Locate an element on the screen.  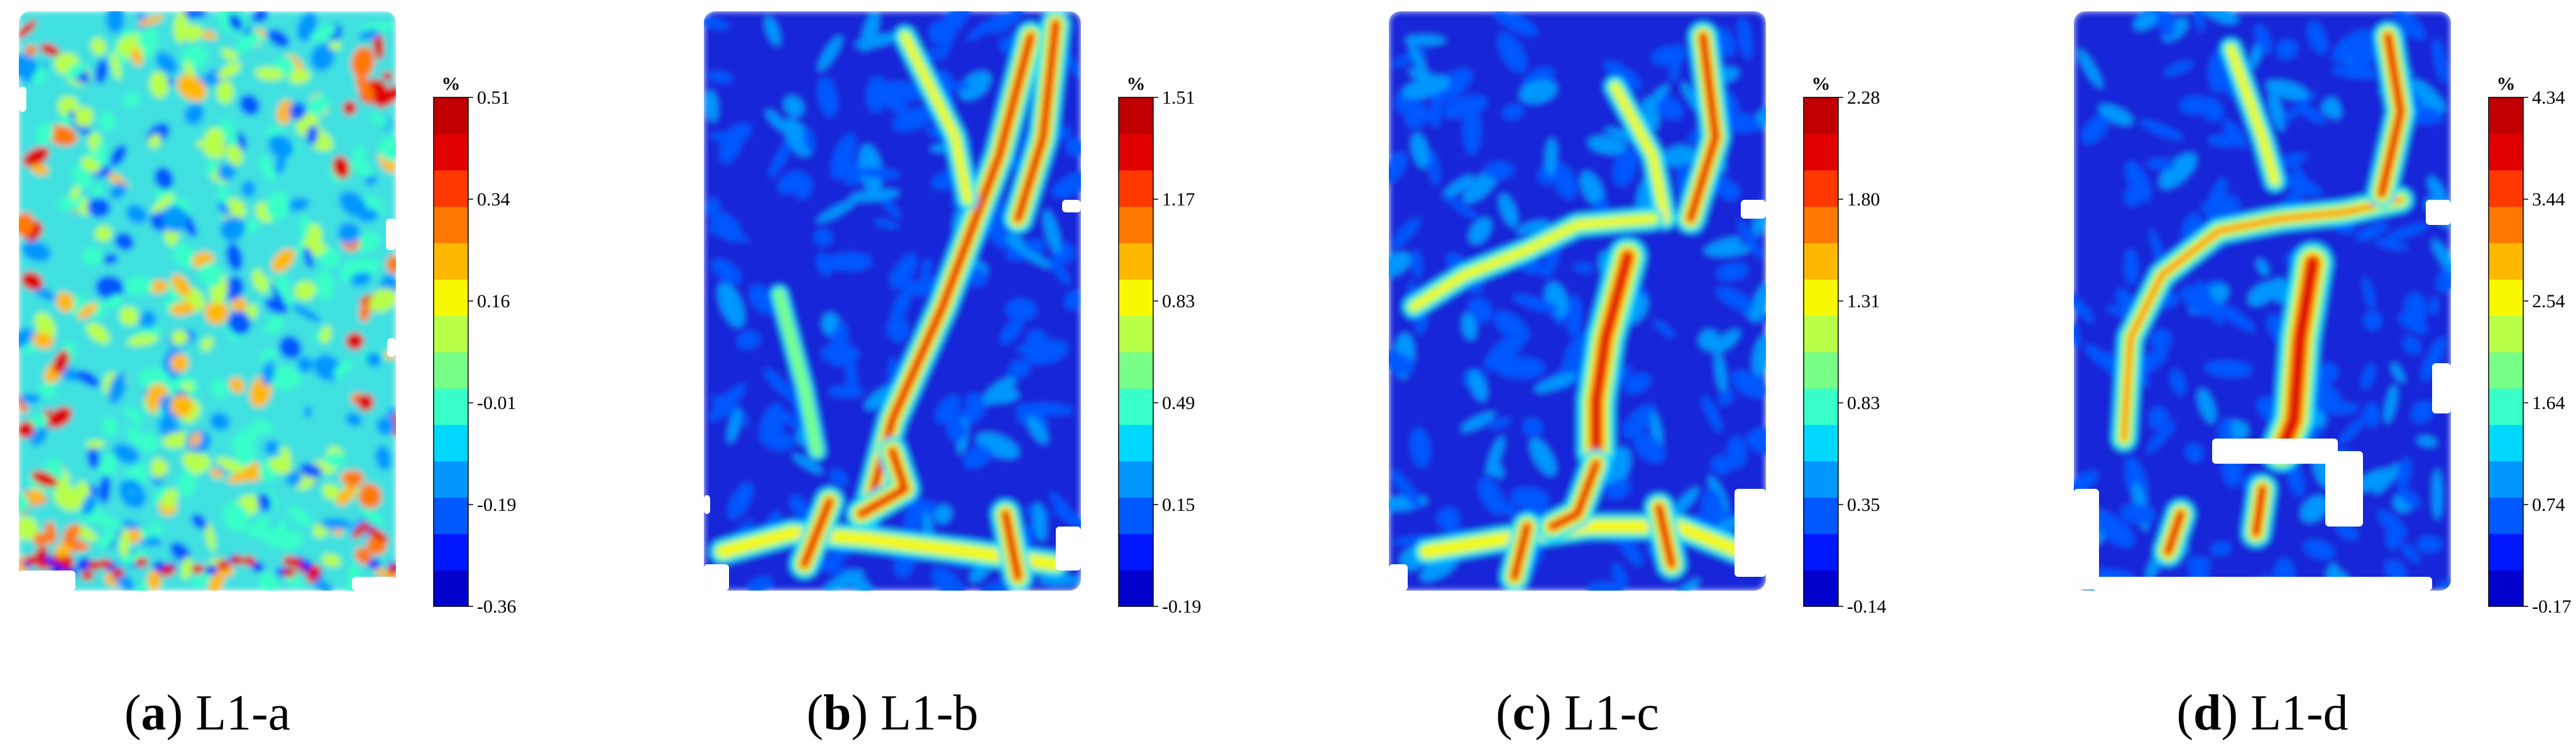
colorbar-tick-label: 2.54 is located at coordinates (2548, 301).